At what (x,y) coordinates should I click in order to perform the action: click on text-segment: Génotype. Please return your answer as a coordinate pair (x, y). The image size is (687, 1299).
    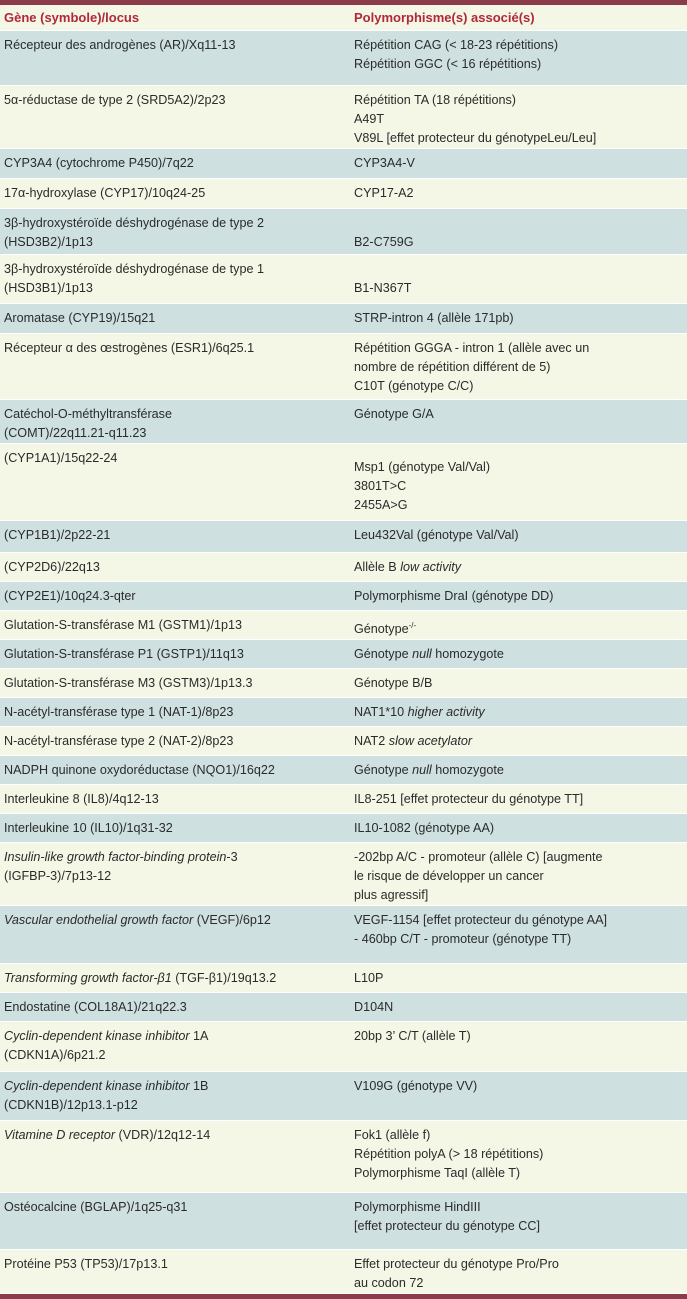
    Looking at the image, I should click on (383, 770).